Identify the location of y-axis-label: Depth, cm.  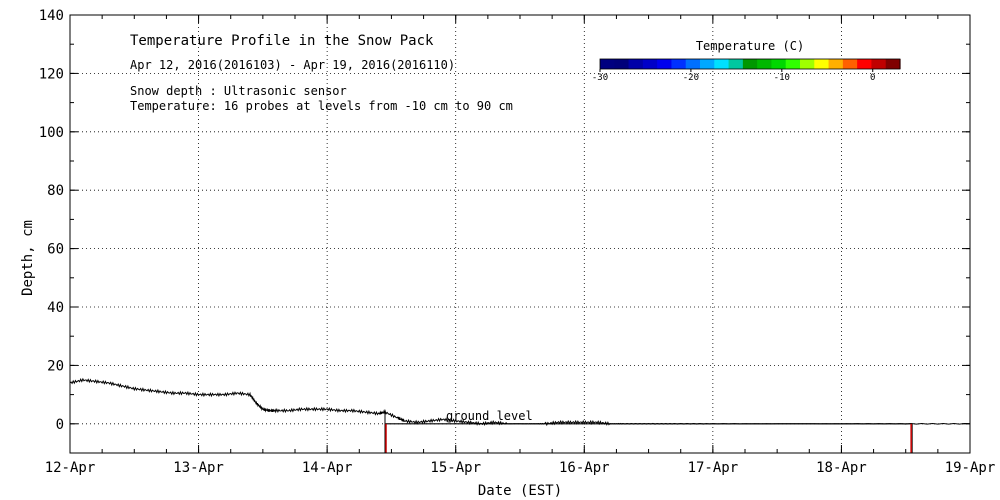
(28, 258).